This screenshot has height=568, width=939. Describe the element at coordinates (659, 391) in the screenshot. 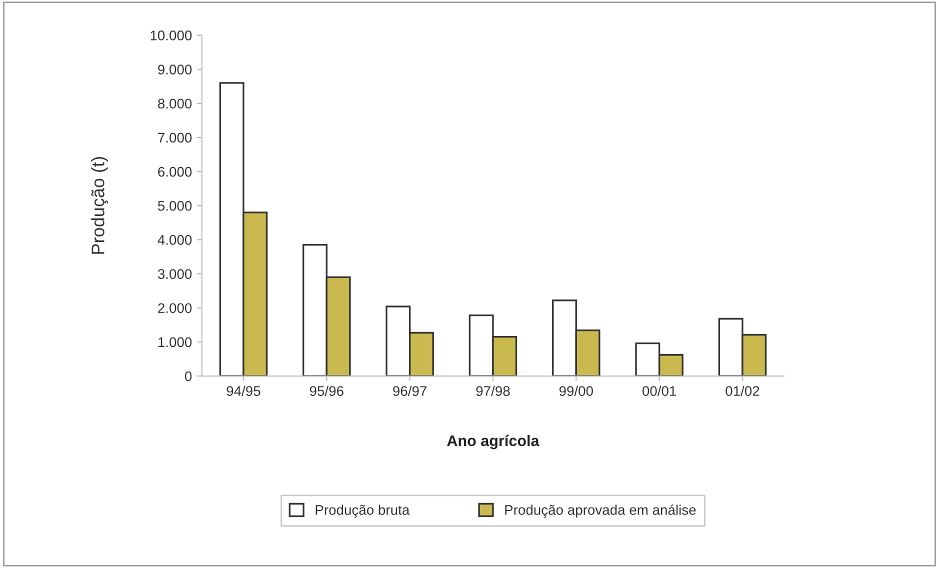

I see `x-tick-label: 00/01` at that location.